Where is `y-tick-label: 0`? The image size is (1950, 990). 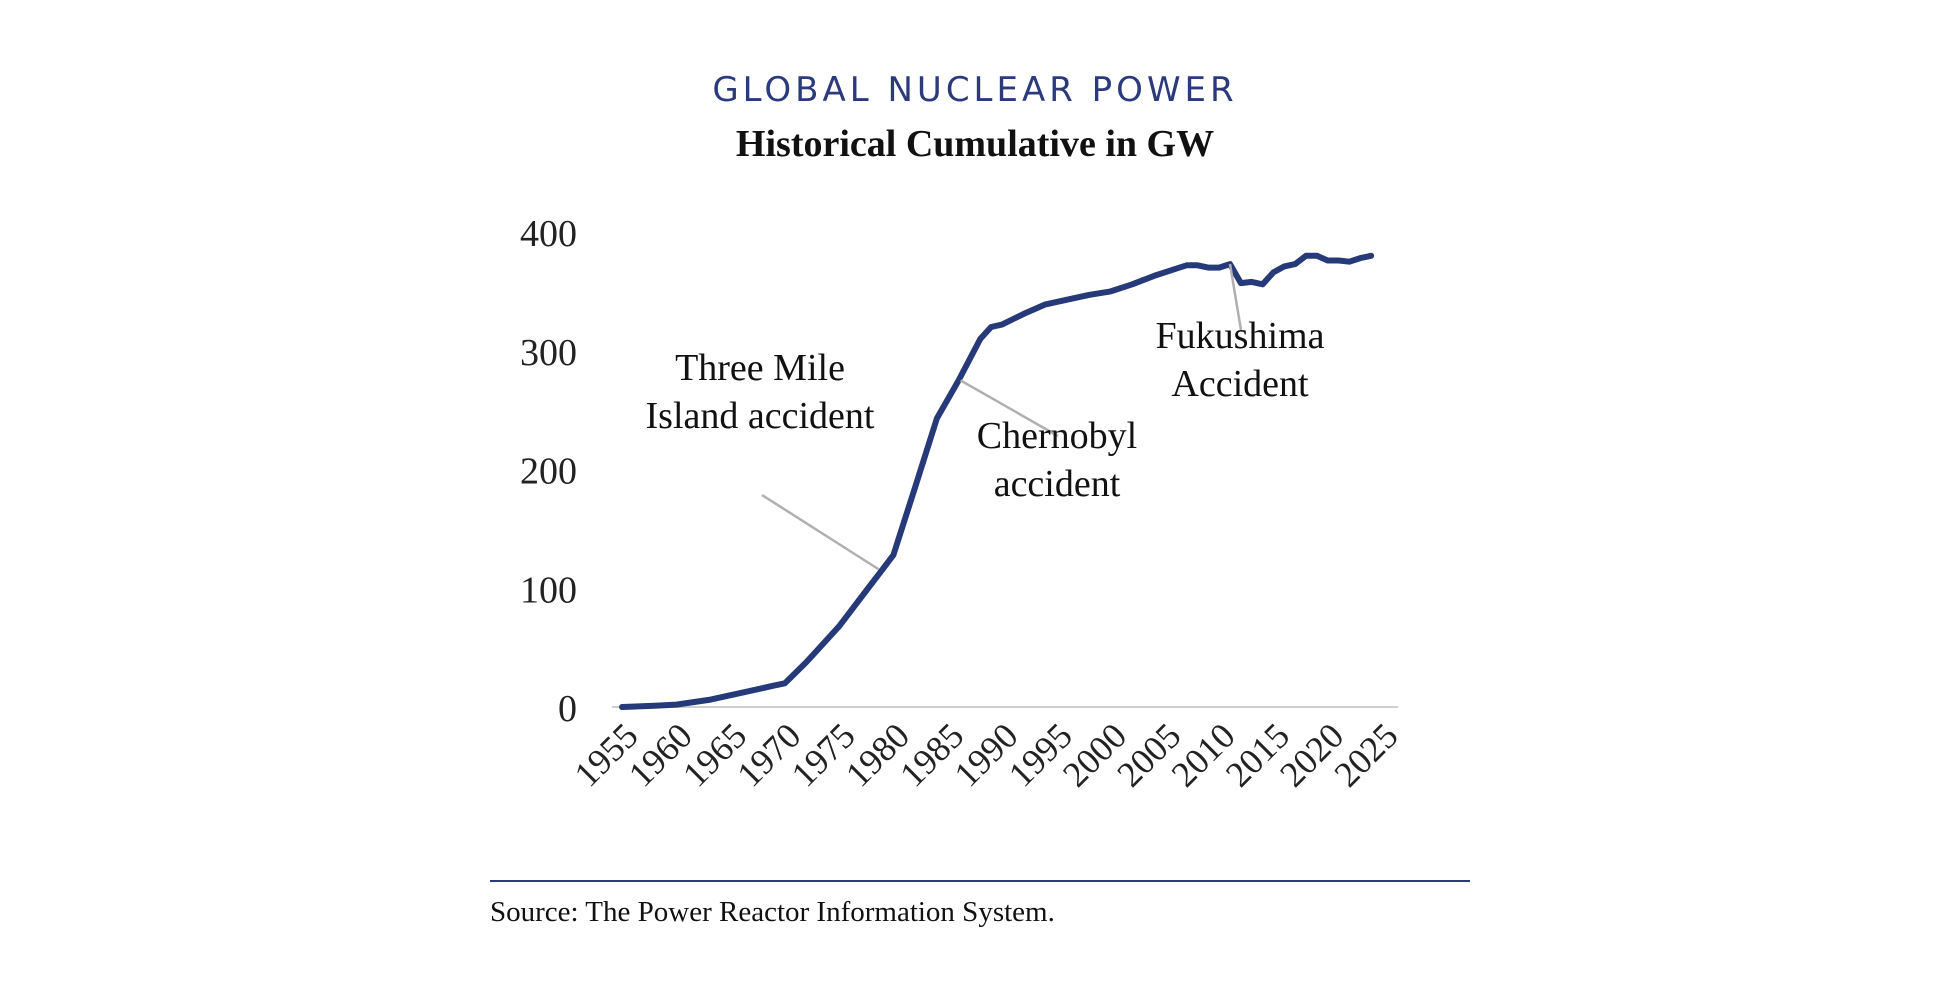
y-tick-label: 0 is located at coordinates (567, 709).